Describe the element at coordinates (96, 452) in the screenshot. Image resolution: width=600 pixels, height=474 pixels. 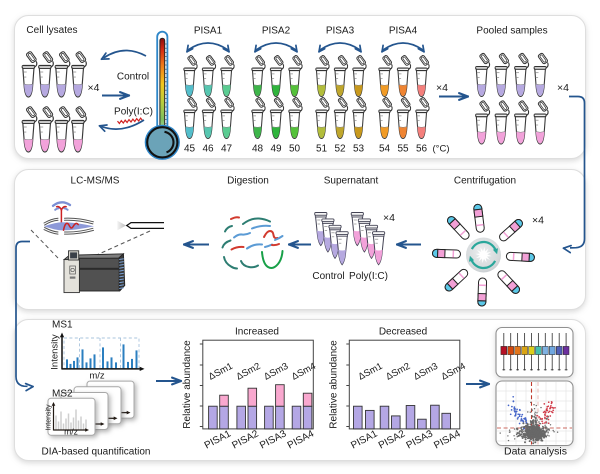
I see `svg-text: DIA-based quantification` at that location.